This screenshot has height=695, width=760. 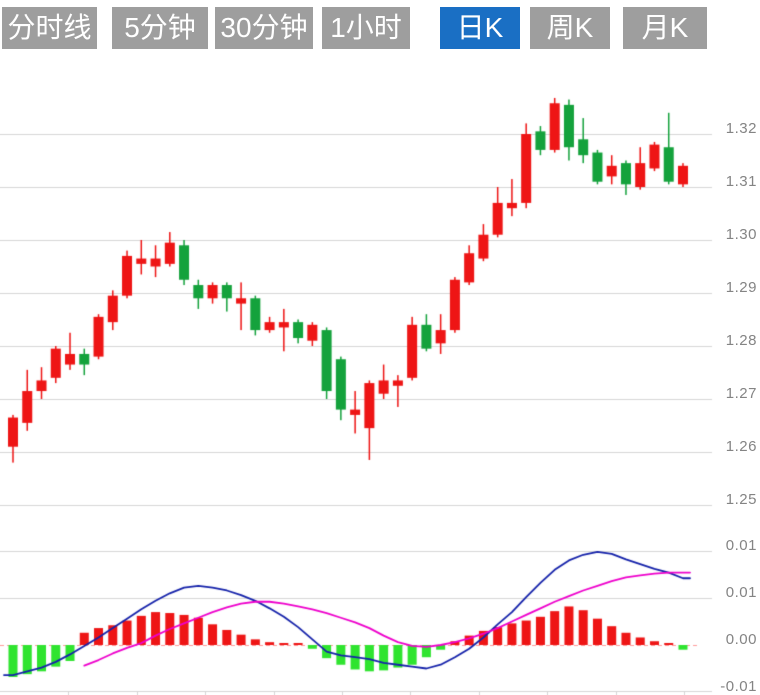 I want to click on price-axis-label: 1.29, so click(x=741, y=287).